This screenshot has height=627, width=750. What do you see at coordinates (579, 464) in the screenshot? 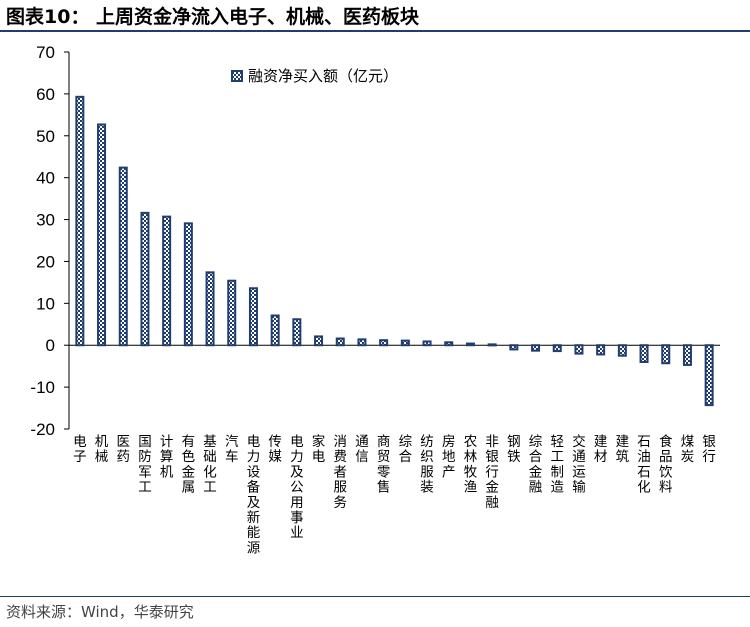
I see `x-category-label: 交通运输` at bounding box center [579, 464].